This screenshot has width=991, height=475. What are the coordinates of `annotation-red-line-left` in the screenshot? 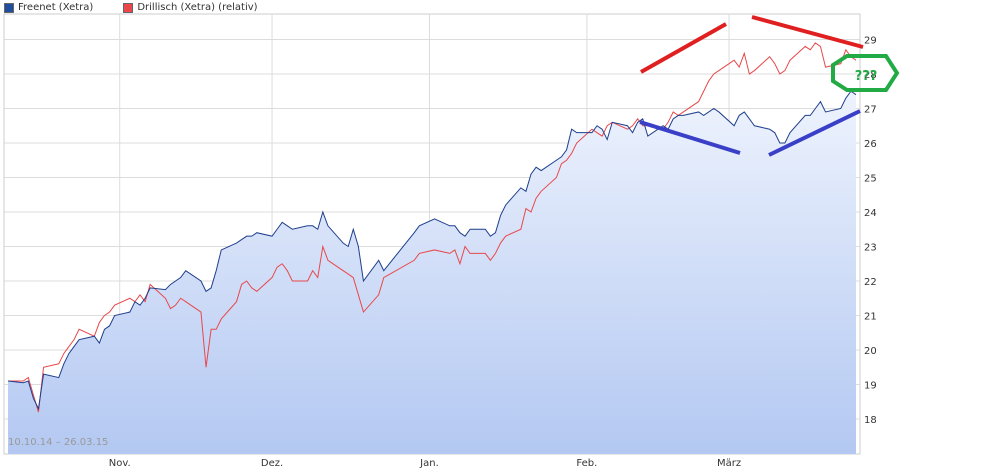 It's located at (683, 48).